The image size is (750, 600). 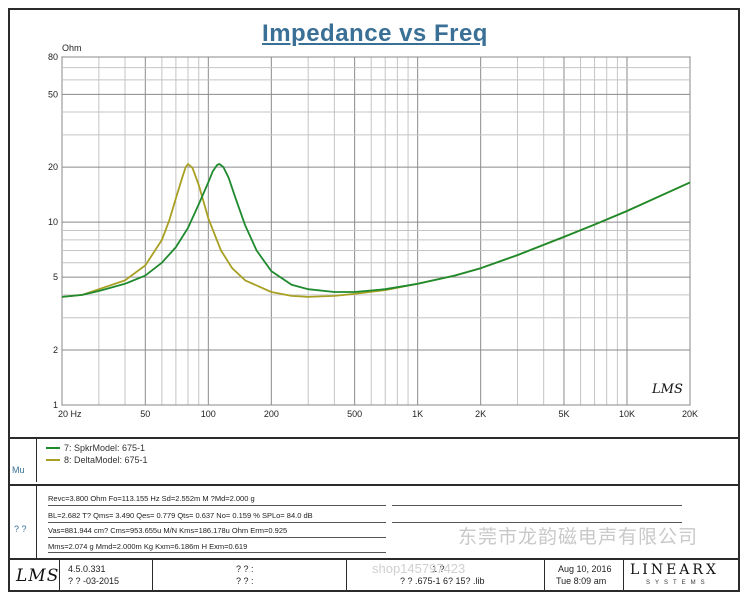 What do you see at coordinates (438, 569) in the screenshot?
I see `footer-col3-line1: 1 ?` at bounding box center [438, 569].